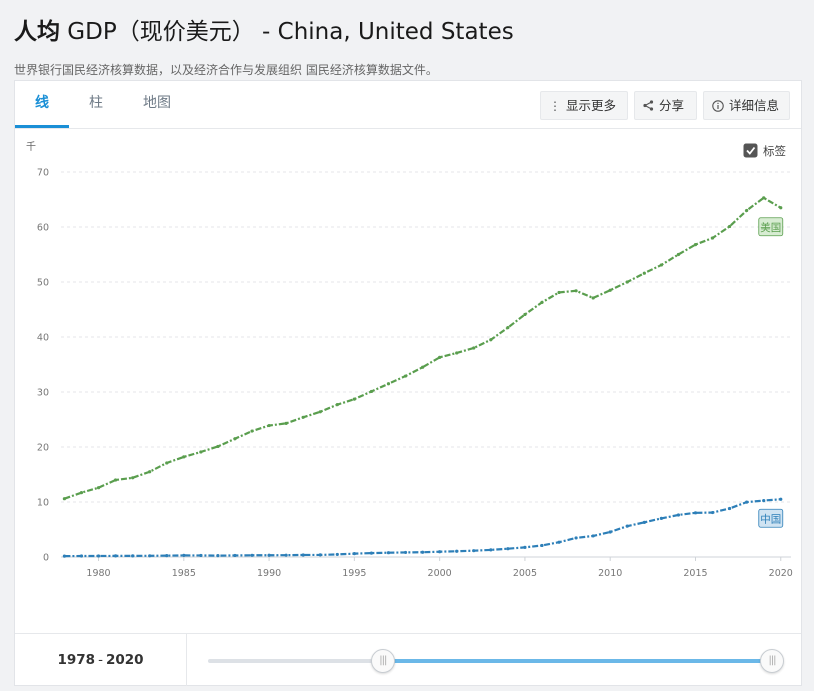  What do you see at coordinates (354, 573) in the screenshot?
I see `x-tick-label: 1995` at bounding box center [354, 573].